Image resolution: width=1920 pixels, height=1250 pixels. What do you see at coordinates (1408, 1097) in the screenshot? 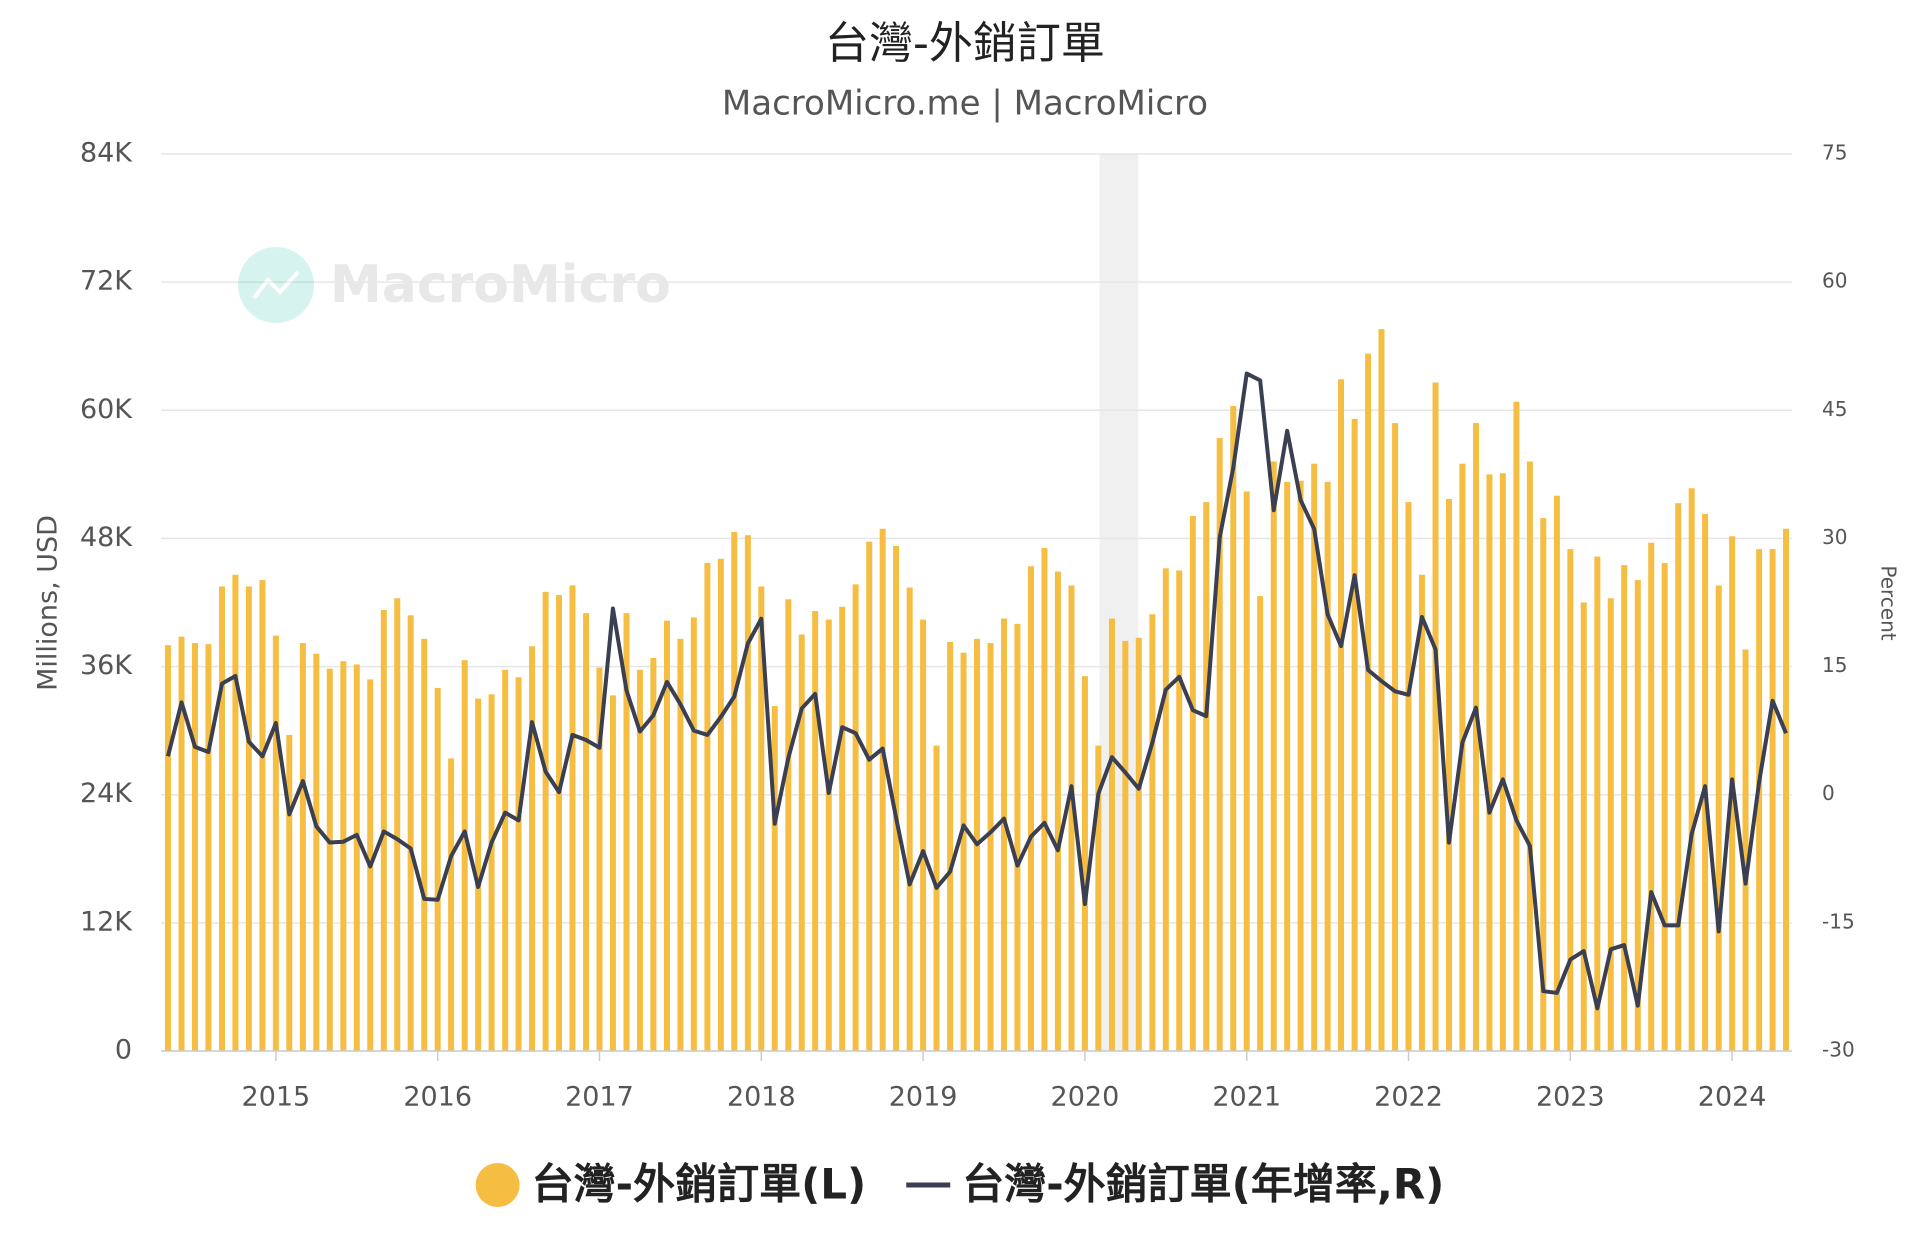
I see `x-tick-label: 2022` at bounding box center [1408, 1097].